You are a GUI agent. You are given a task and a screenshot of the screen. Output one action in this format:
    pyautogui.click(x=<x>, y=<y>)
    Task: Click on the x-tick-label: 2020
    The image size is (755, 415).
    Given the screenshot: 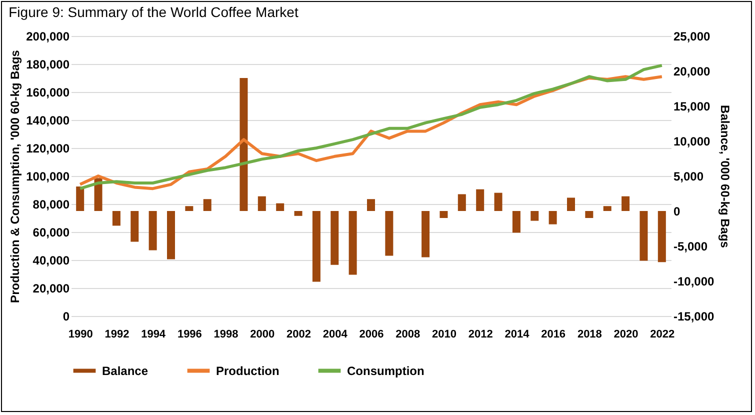 What is the action you would take?
    pyautogui.click(x=626, y=334)
    